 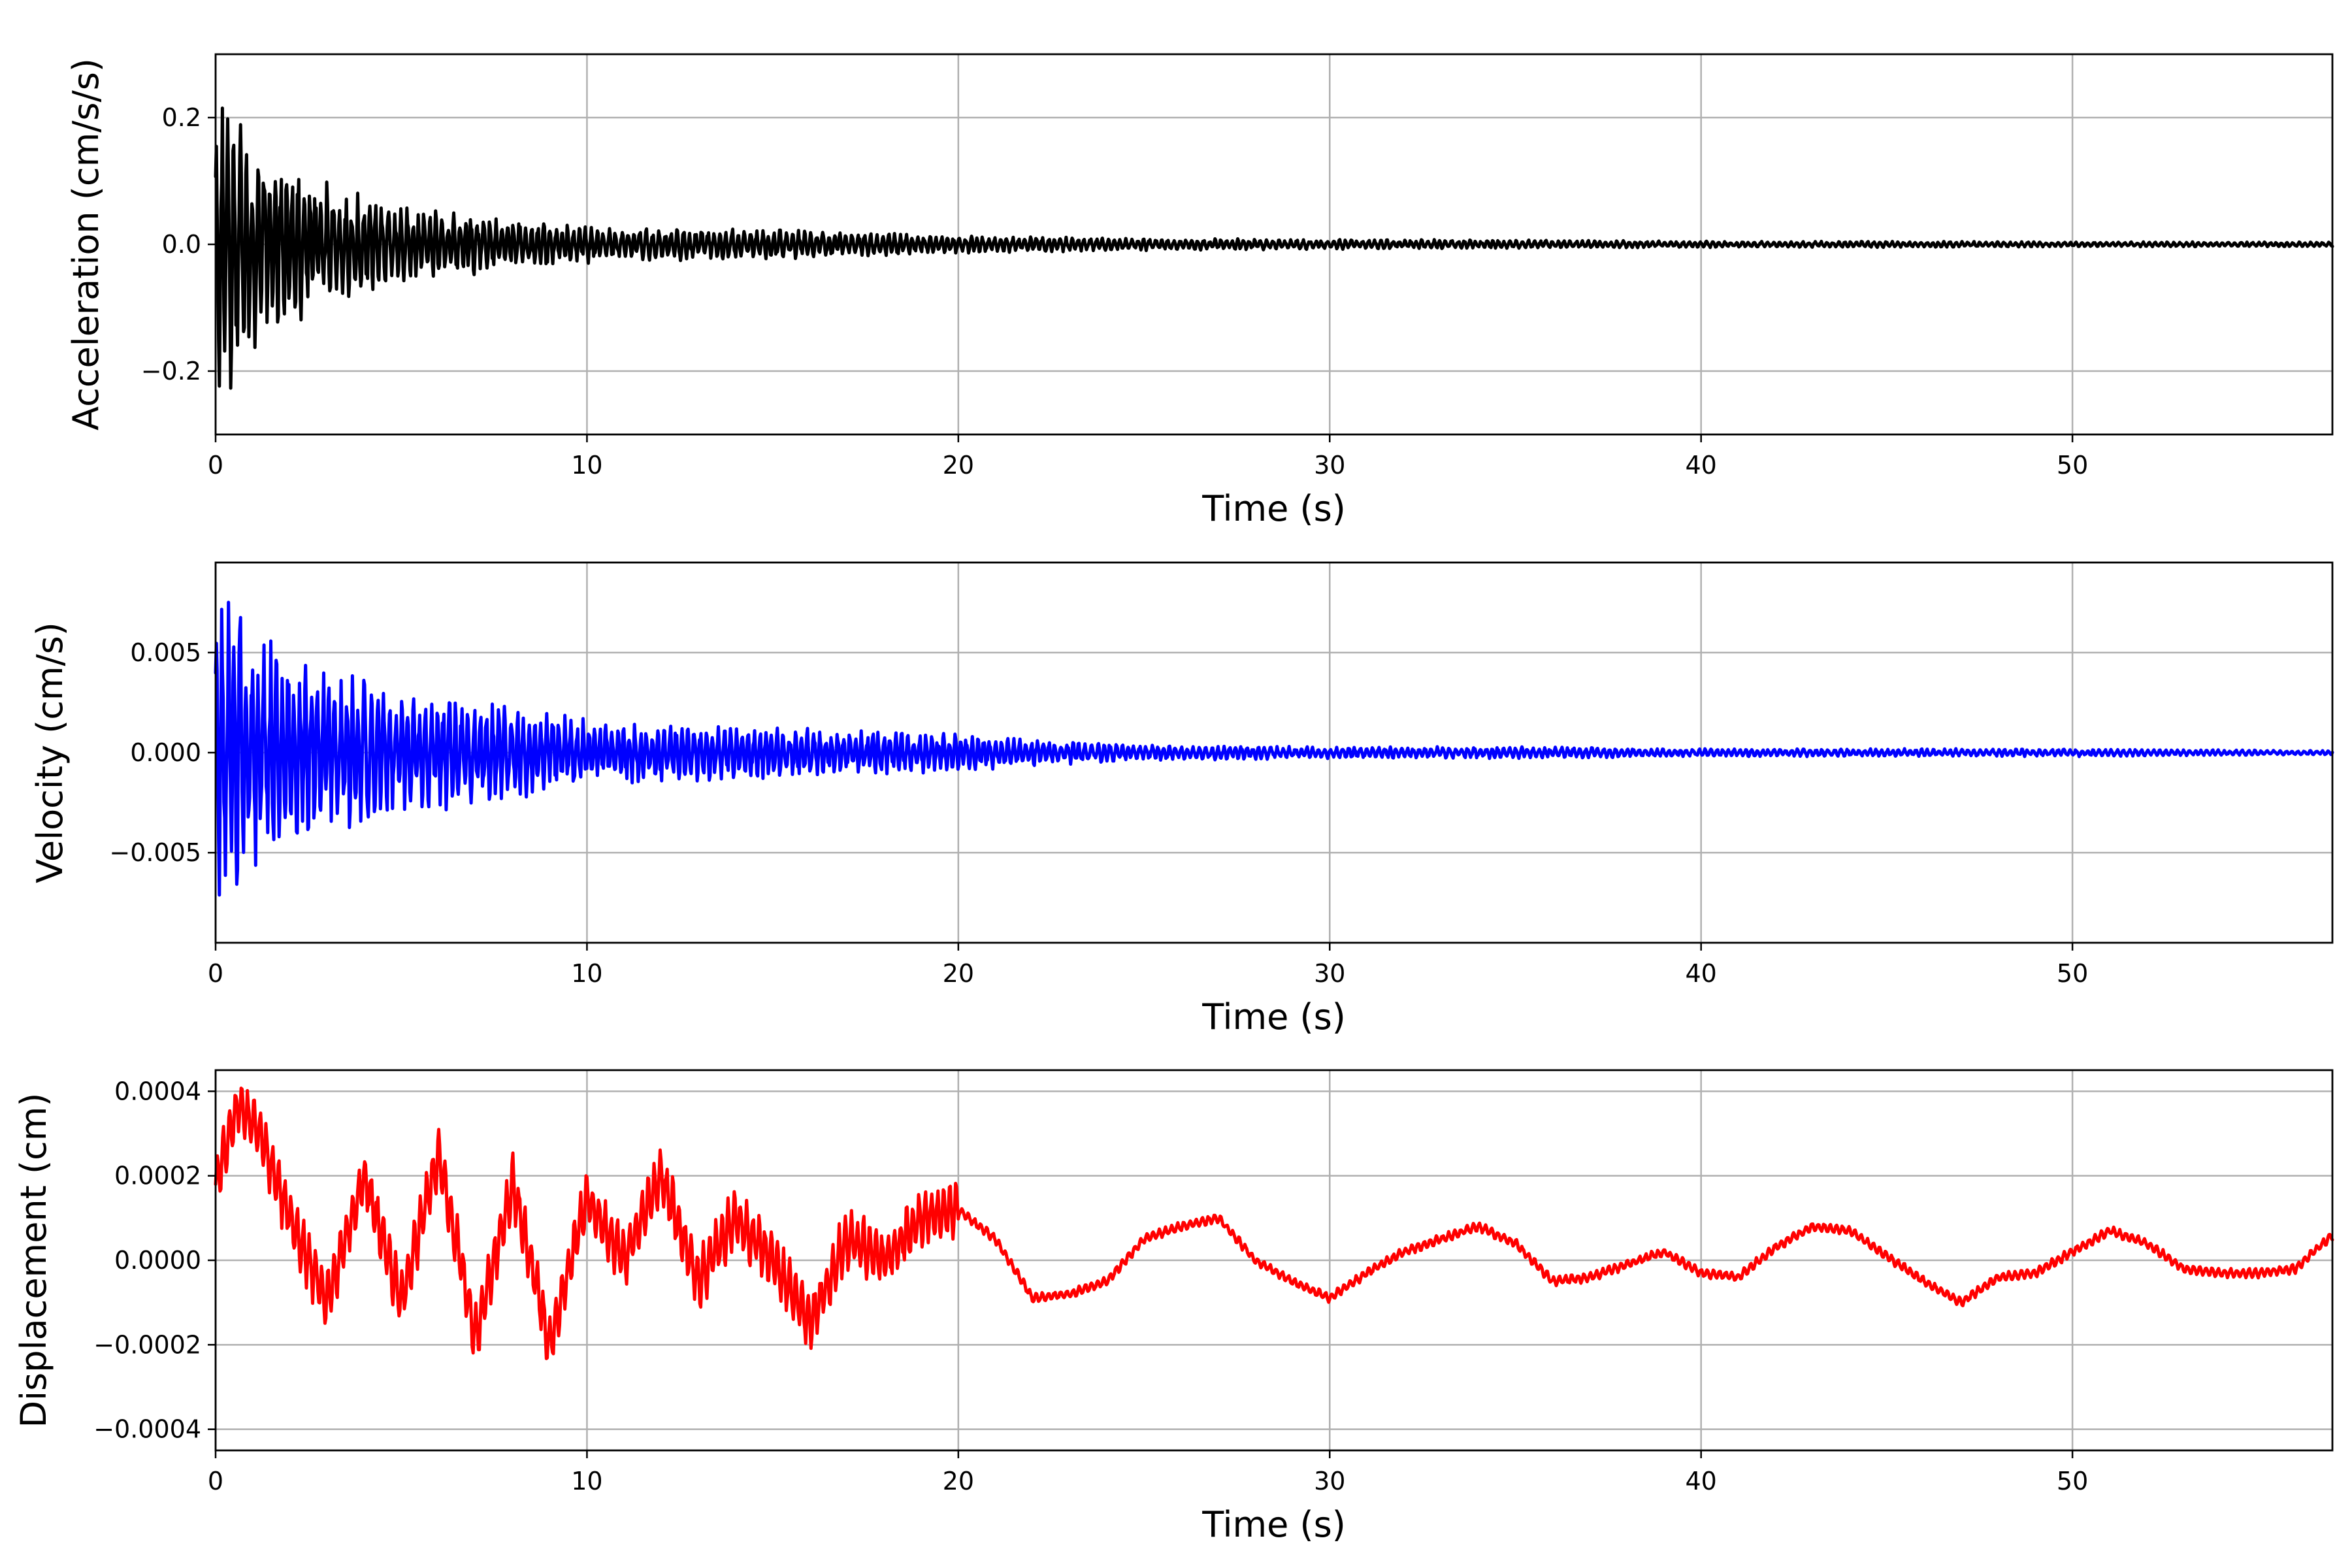 I want to click on displacement-y-tick-label: 0.0004, so click(x=157, y=1091).